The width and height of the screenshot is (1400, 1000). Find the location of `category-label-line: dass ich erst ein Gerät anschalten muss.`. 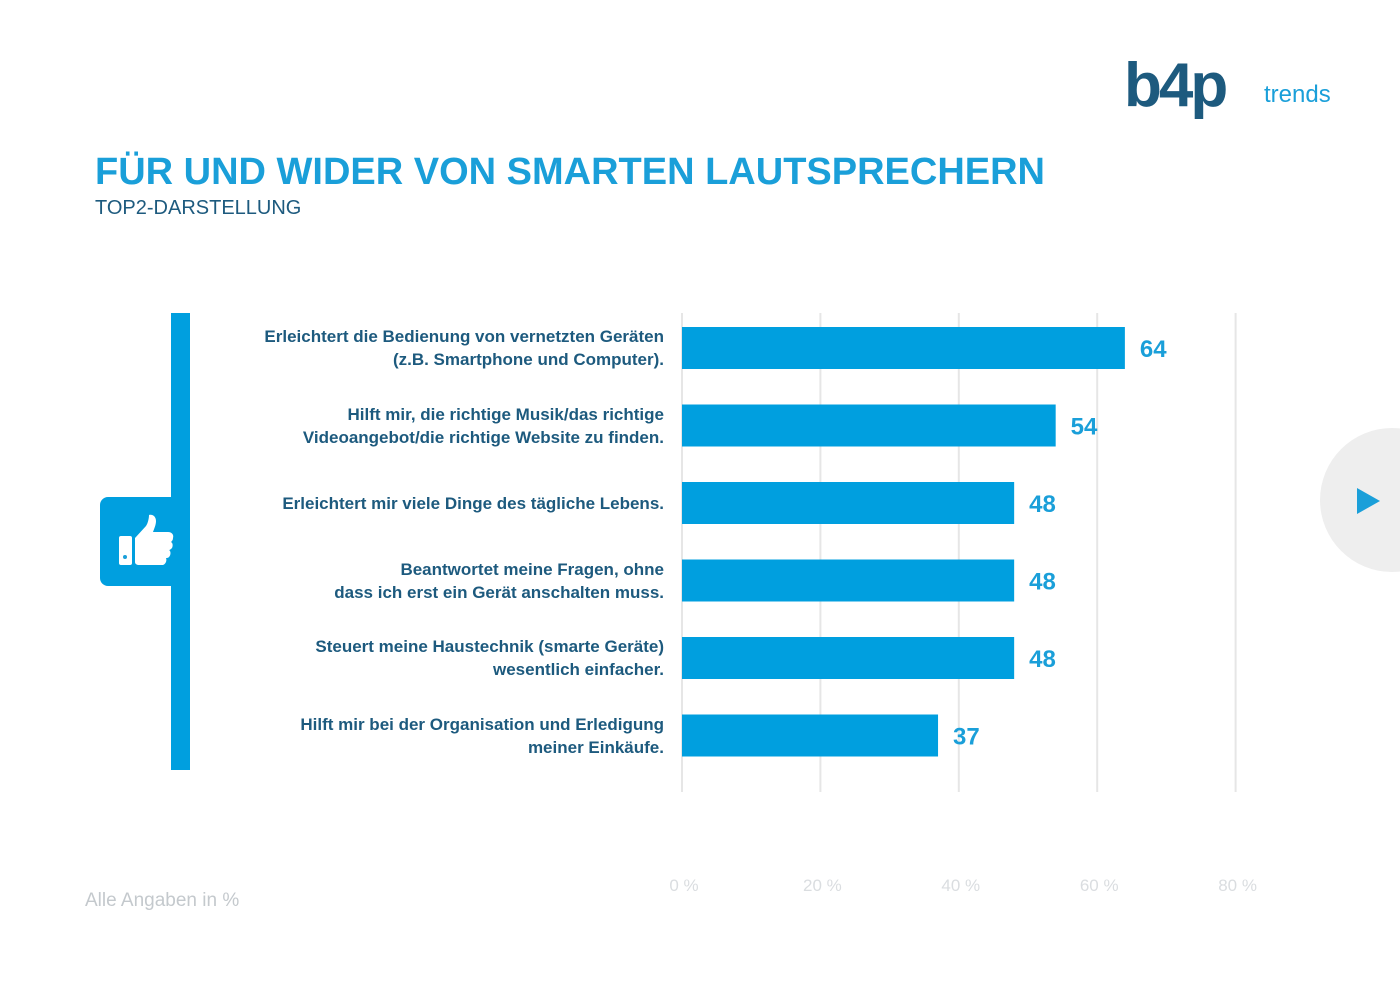

category-label-line: dass ich erst ein Gerät anschalten muss. is located at coordinates (499, 592).